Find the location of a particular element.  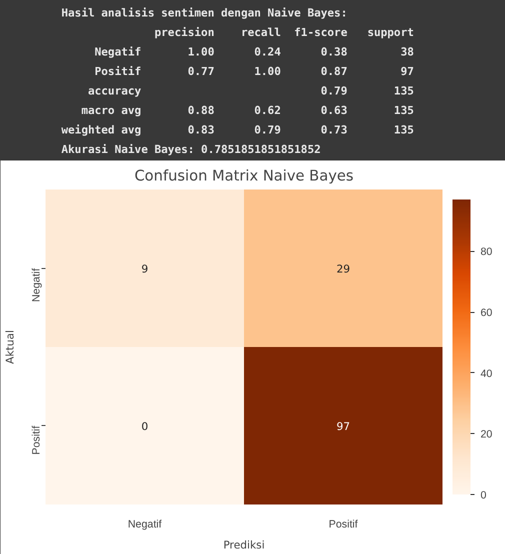

text: accuracy 0.79 135 is located at coordinates (237, 91).